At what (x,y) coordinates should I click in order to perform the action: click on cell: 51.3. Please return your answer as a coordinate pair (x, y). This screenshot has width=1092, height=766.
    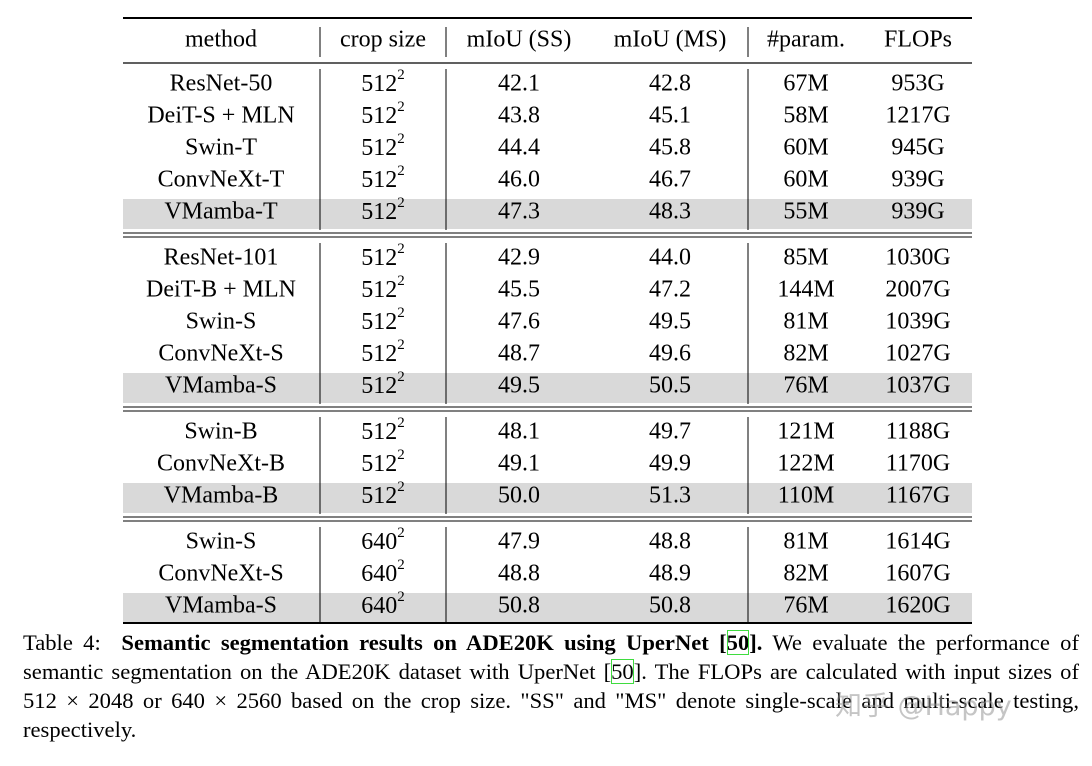
    Looking at the image, I should click on (670, 496).